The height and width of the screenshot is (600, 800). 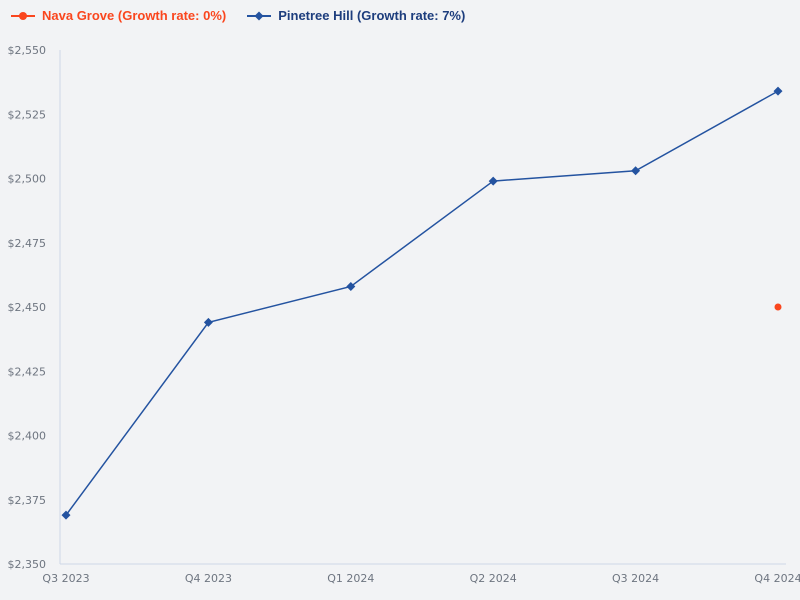 I want to click on y-axis-tick-label: $2,500, so click(x=27, y=179).